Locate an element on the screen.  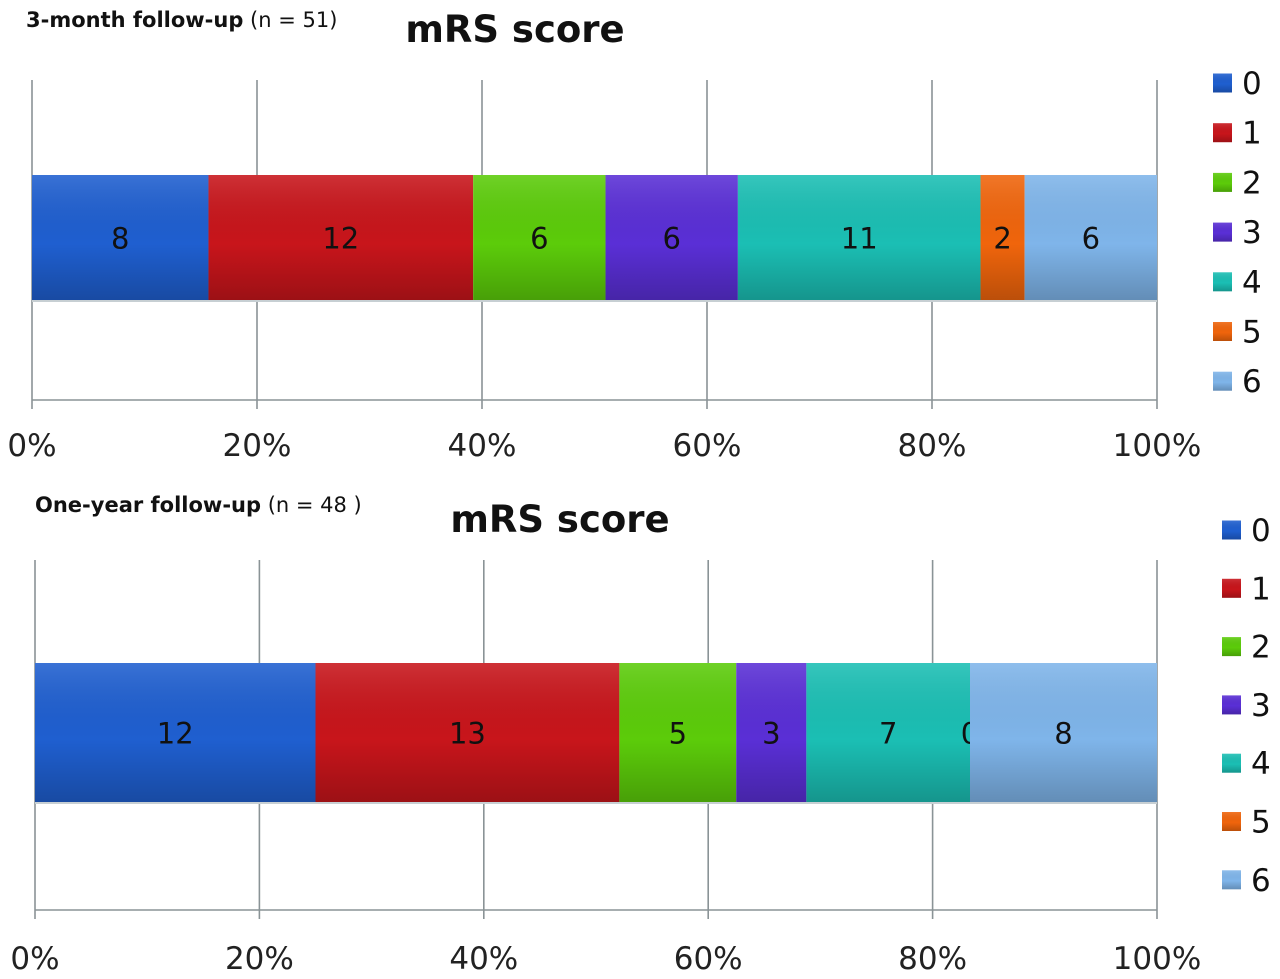
subtitle-label: One-year follow-up is located at coordinates (148, 505).